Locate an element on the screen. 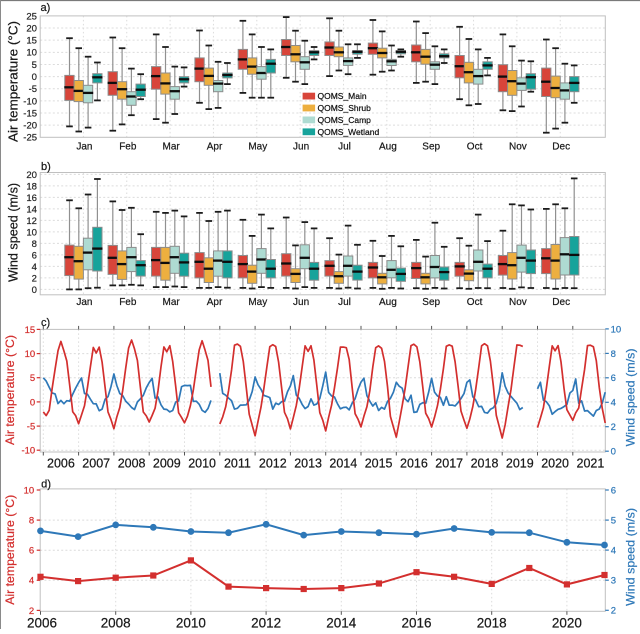 The image size is (640, 634). svg-text: 2013 is located at coordinates (308, 462).